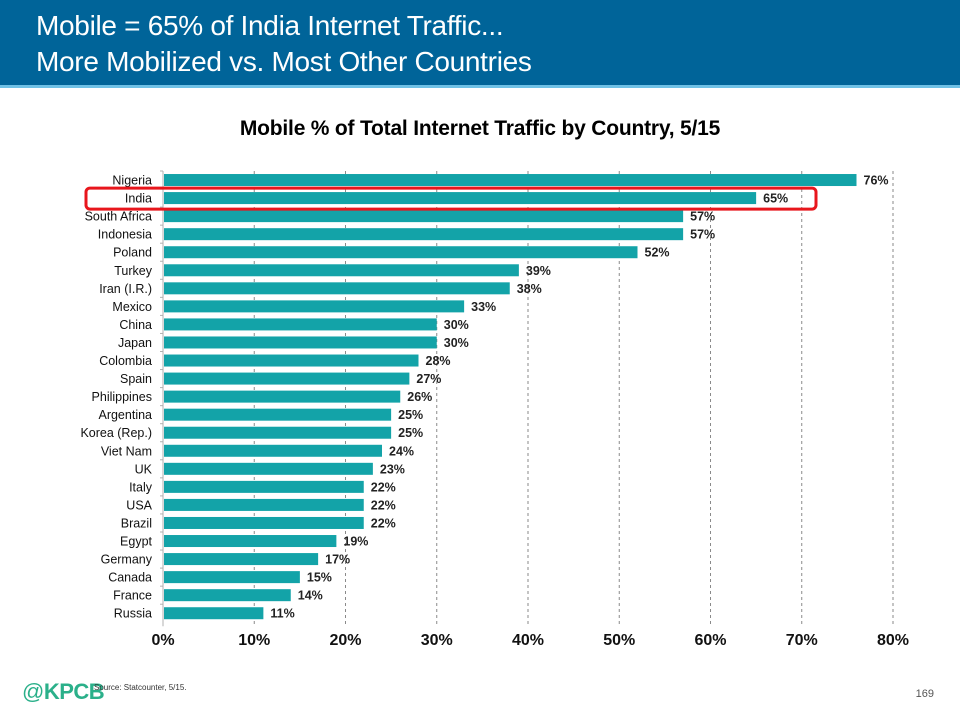 Image resolution: width=960 pixels, height=720 pixels. Describe the element at coordinates (127, 560) in the screenshot. I see `category-label: Germany` at that location.